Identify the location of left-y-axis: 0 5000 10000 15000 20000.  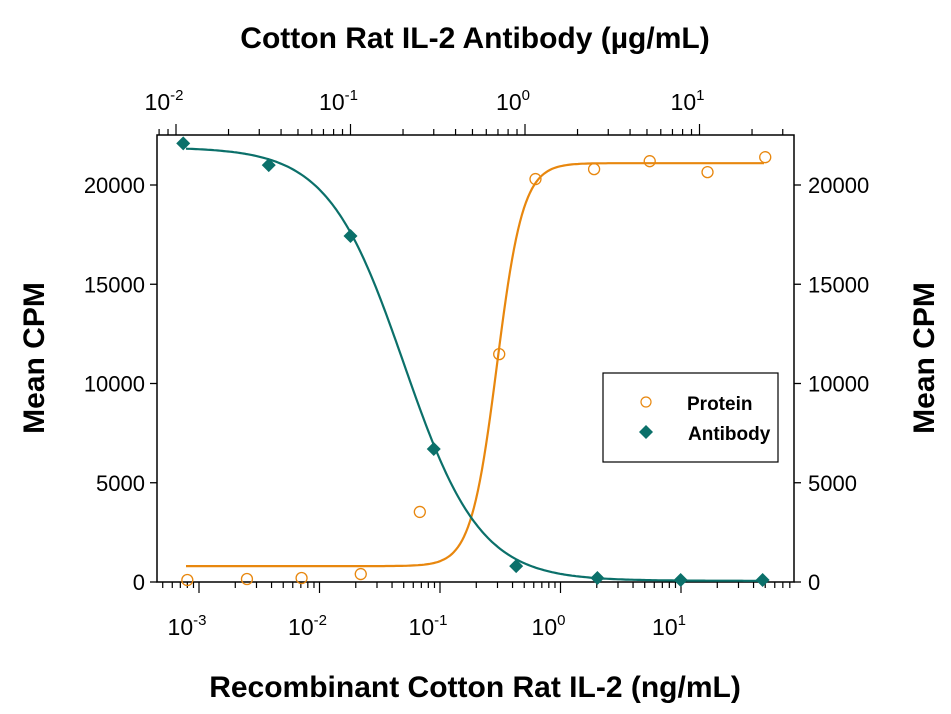
(120, 384).